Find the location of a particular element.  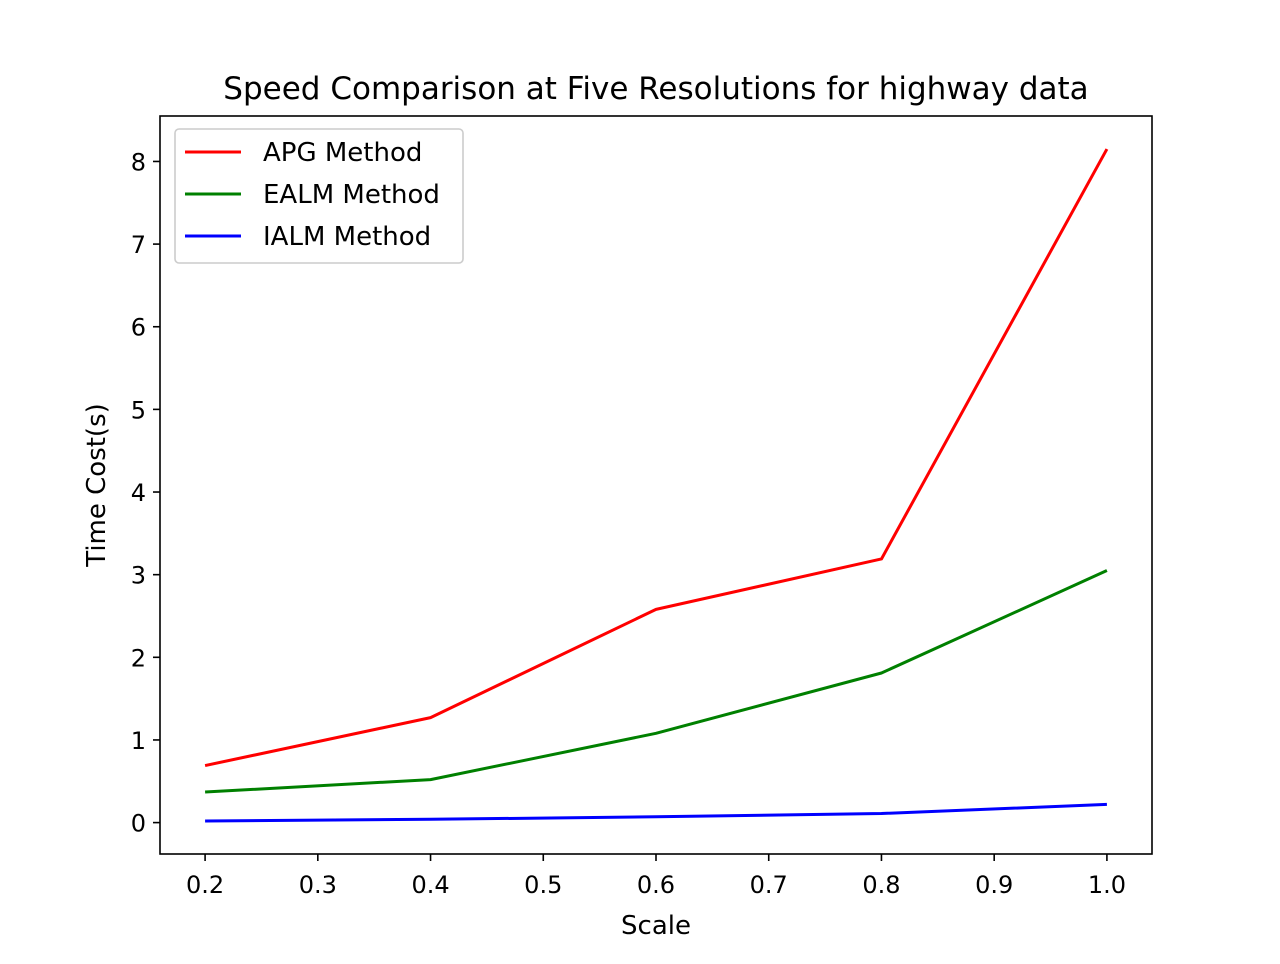

y-tick-label: 1 is located at coordinates (138, 741).